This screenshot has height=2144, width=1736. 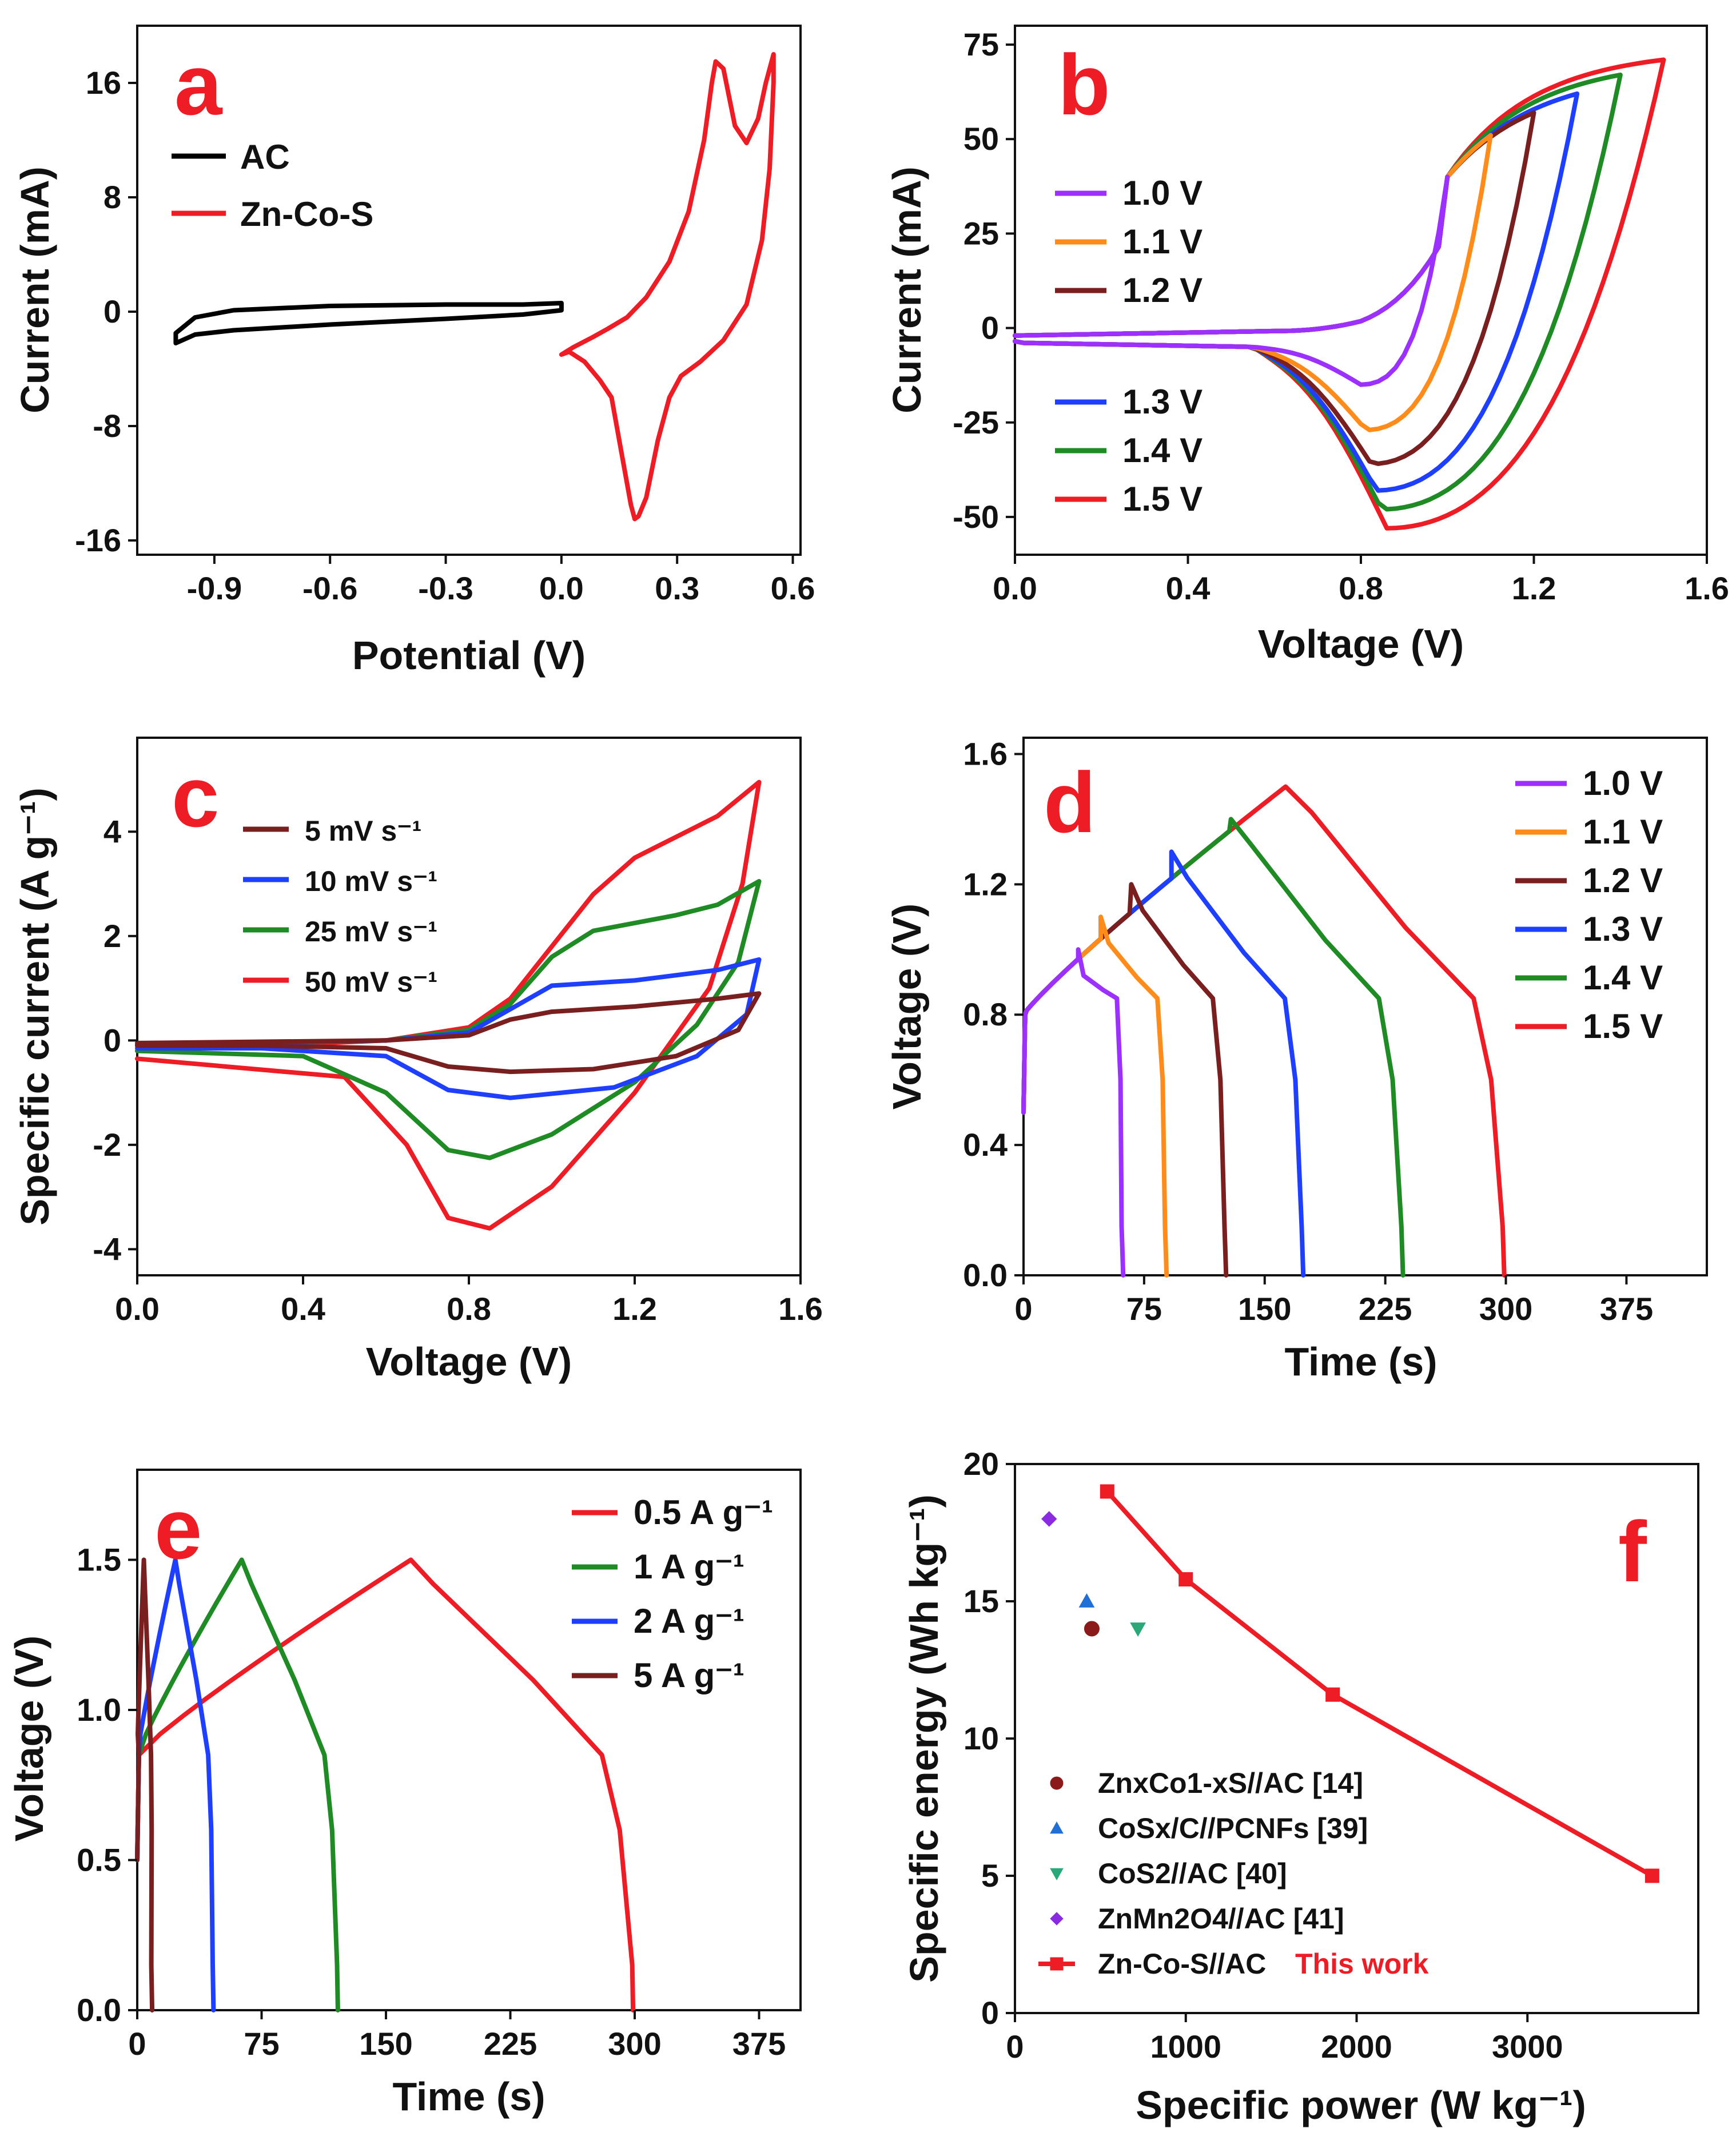 I want to click on legend-f-znmn2o4-ac-41-marker, so click(x=1057, y=1919).